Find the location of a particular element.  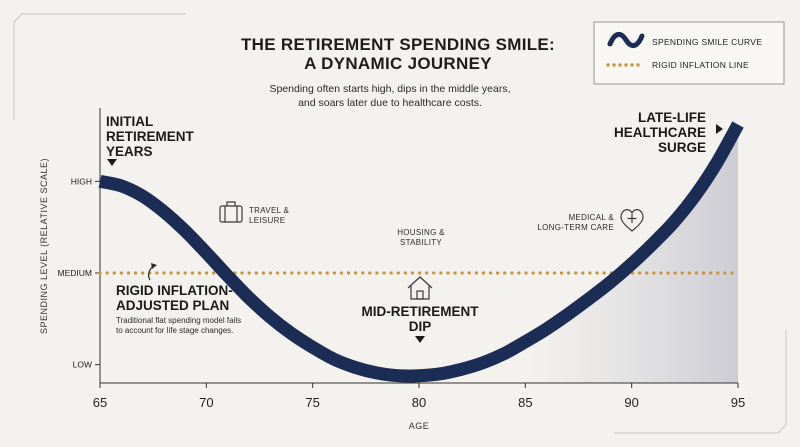

annotation-rigid-note-2: to account for life stage changes. is located at coordinates (174, 330).